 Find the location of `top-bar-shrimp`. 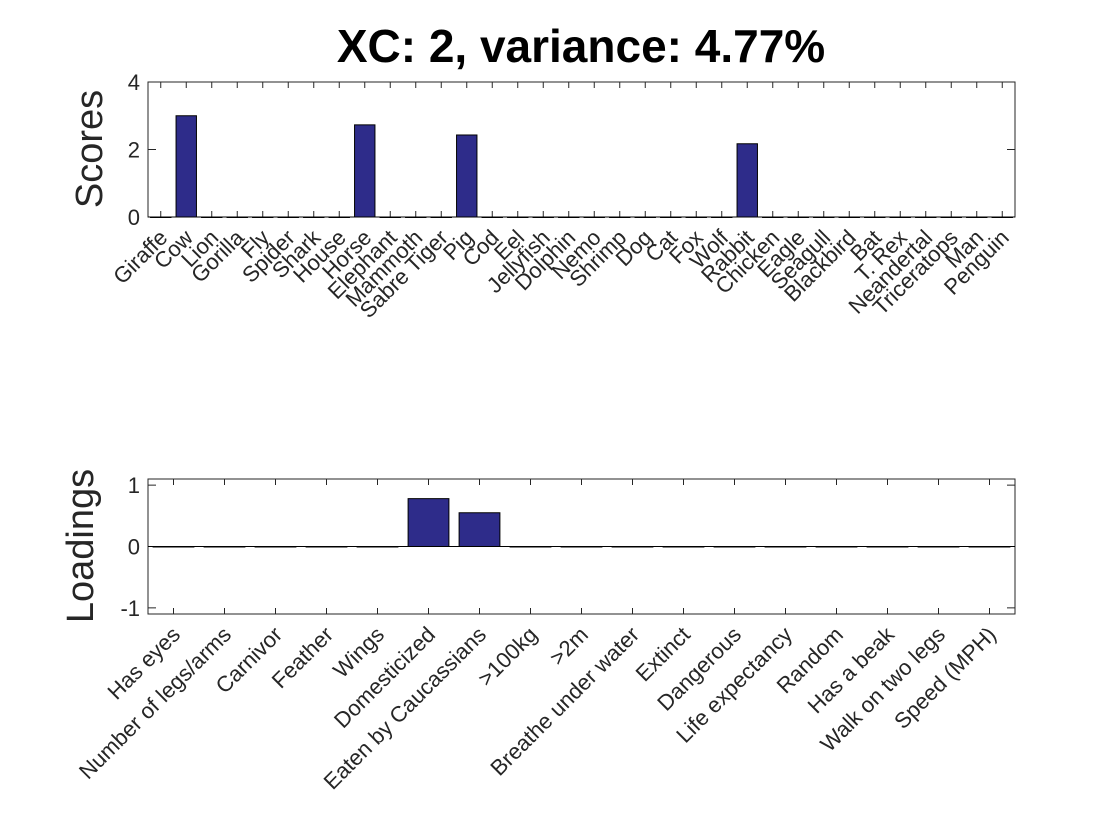

top-bar-shrimp is located at coordinates (620, 217).